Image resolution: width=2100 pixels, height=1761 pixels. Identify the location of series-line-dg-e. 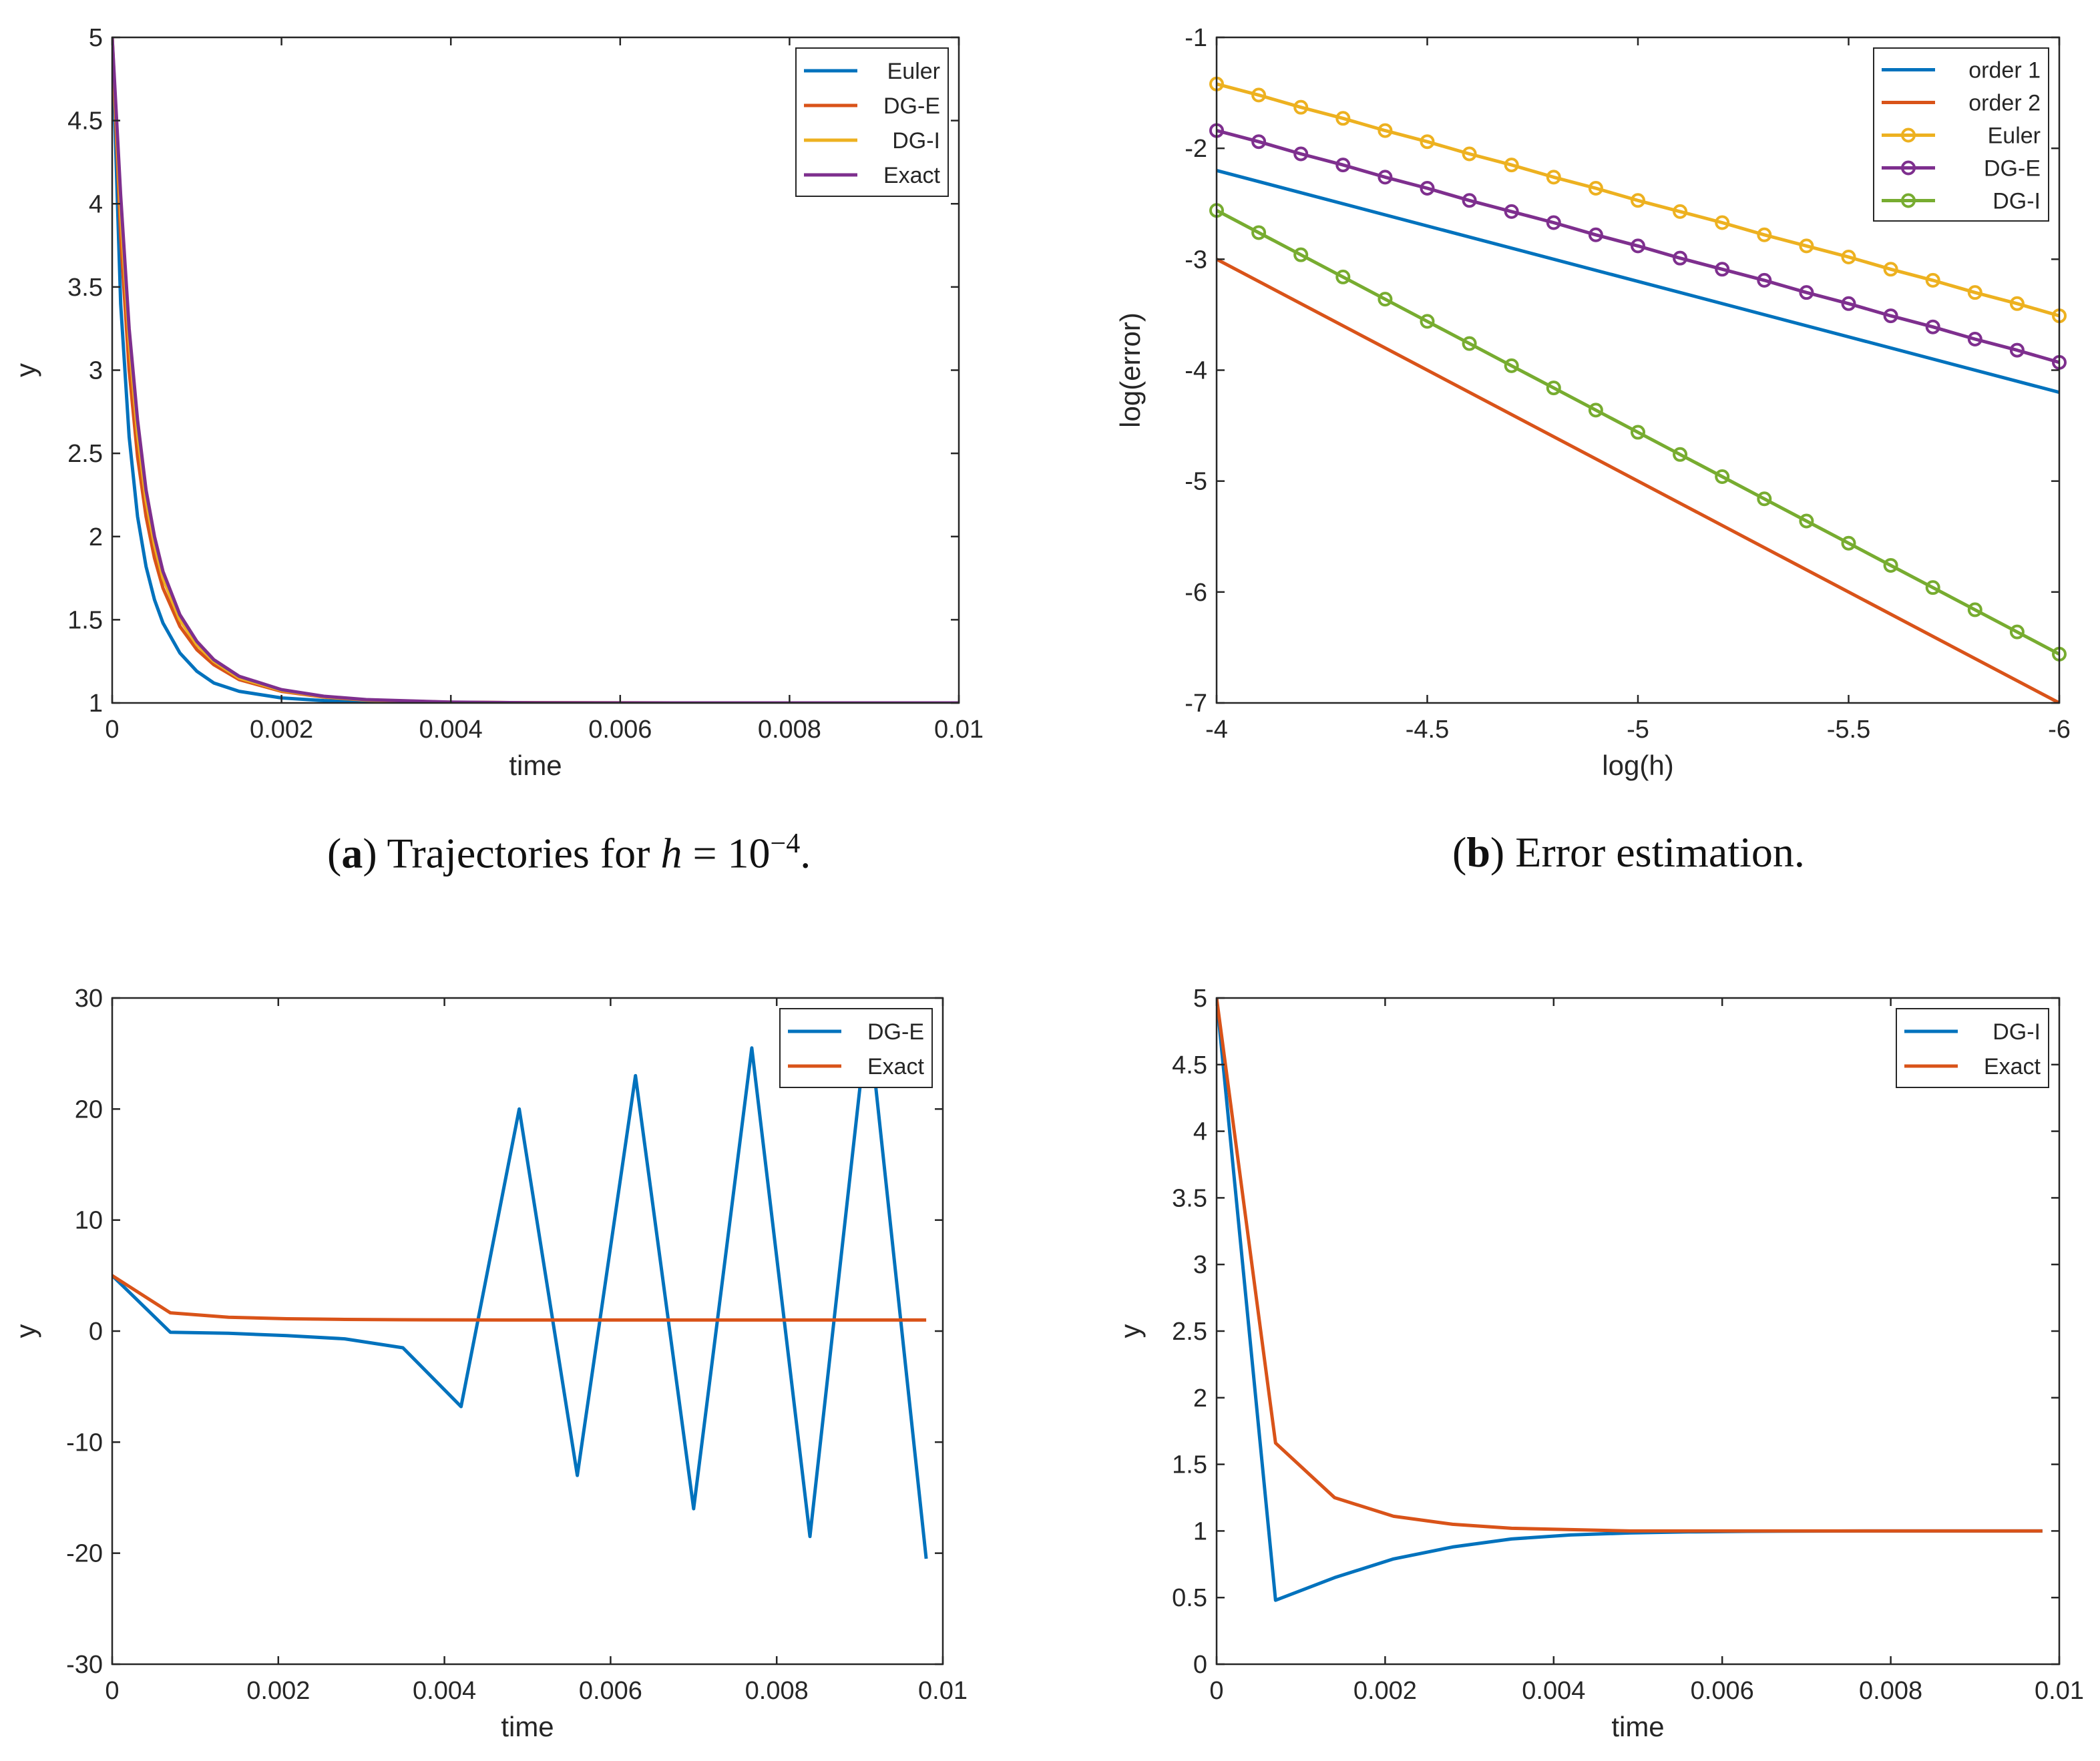
(1638, 246).